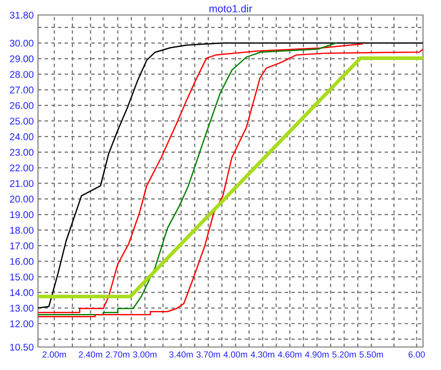 The height and width of the screenshot is (370, 441). I want to click on y-tick-label: 10.50, so click(22, 347).